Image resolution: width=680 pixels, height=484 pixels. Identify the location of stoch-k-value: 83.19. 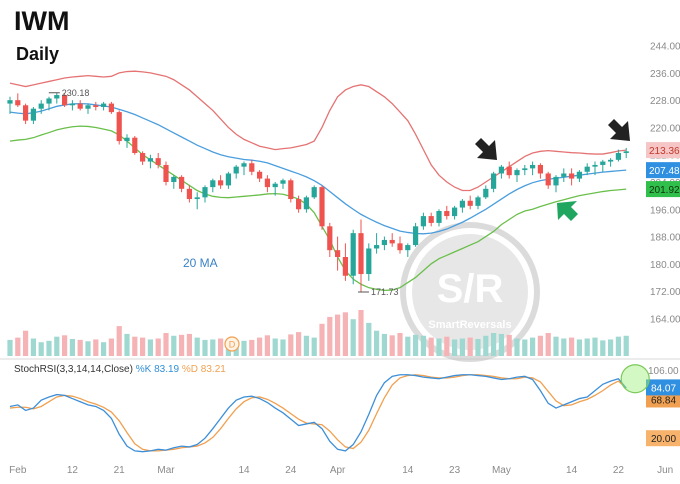
(167, 369).